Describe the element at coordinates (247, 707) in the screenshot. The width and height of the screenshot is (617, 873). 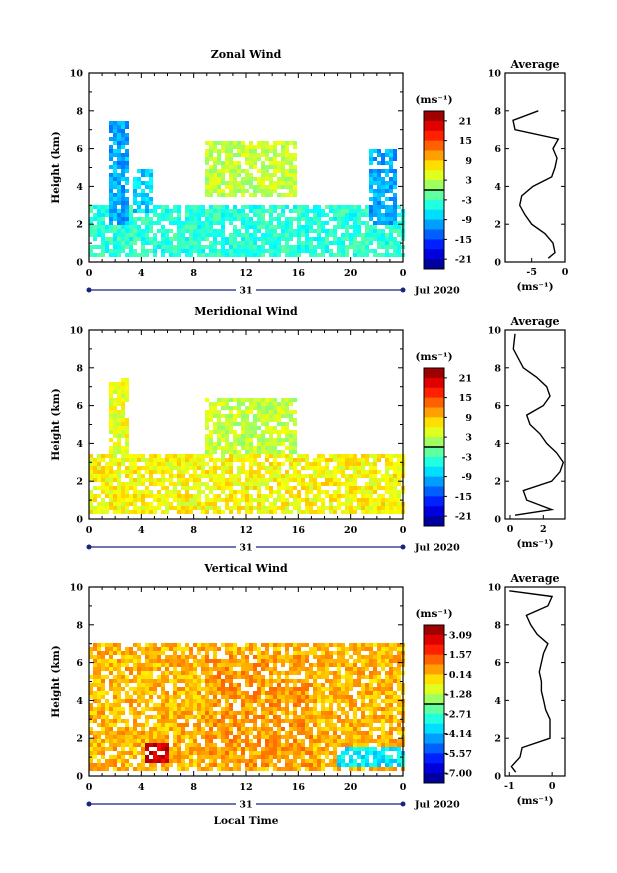
I see `heatmap-cells` at that location.